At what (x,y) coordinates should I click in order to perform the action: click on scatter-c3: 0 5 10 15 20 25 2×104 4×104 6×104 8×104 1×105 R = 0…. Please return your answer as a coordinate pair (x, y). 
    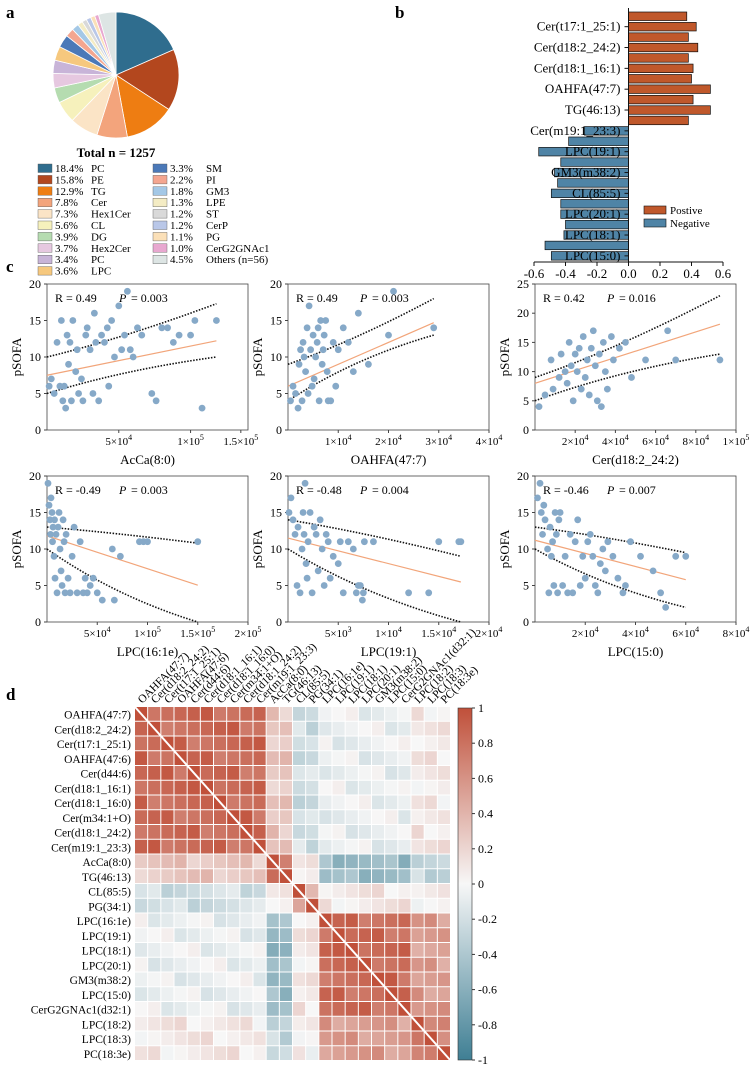
    Looking at the image, I should click on (623, 372).